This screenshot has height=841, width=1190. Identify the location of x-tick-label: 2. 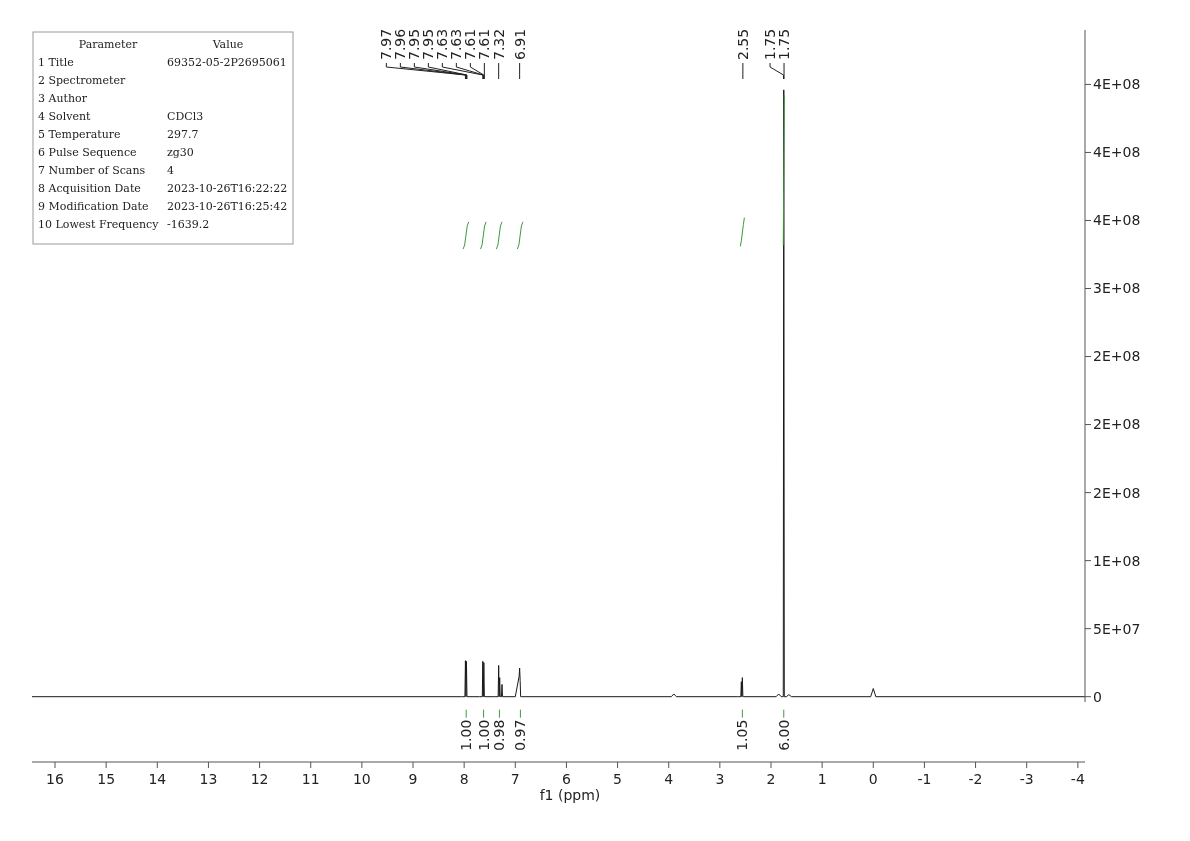
(771, 779).